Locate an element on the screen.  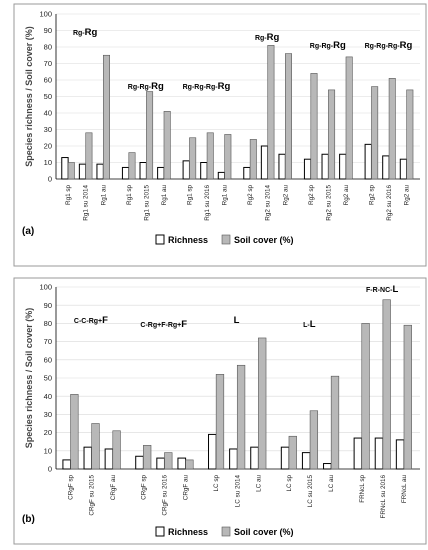
x-category-label: Rg1 su 2014 is located at coordinates (86, 203).